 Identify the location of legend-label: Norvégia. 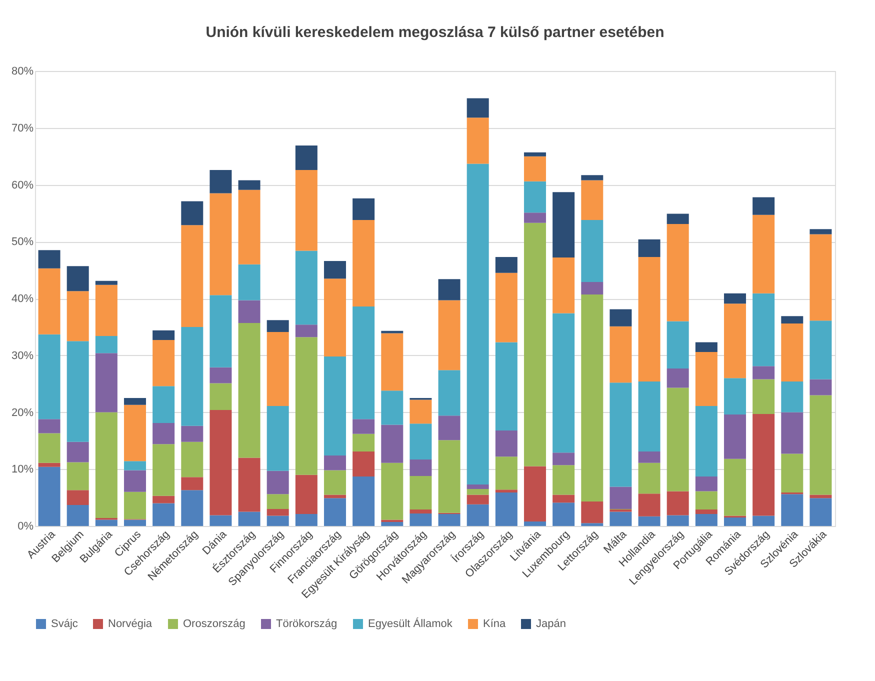
(130, 624).